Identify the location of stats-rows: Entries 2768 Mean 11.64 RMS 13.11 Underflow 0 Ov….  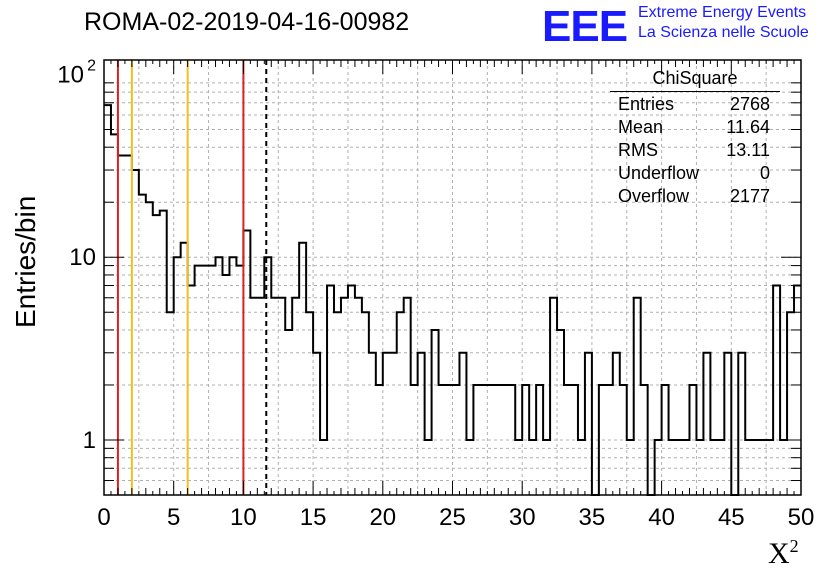
(695, 151).